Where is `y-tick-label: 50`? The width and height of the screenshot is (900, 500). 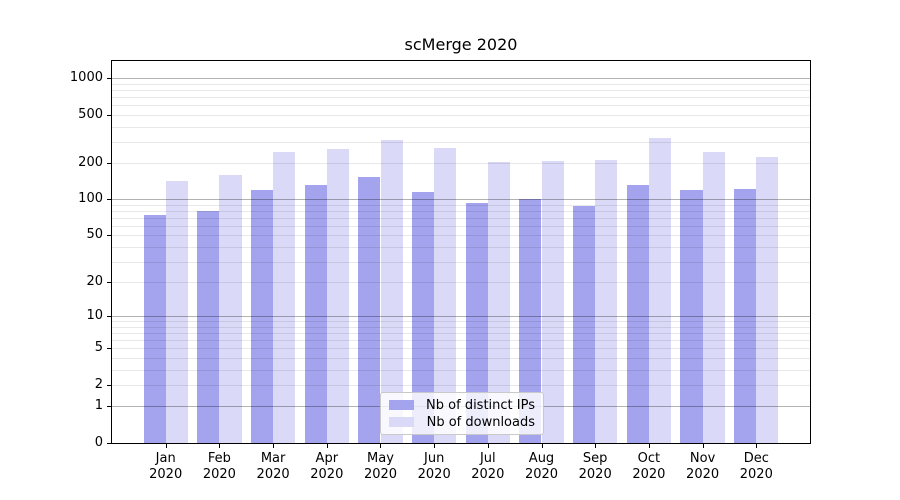
y-tick-label: 50 is located at coordinates (94, 234).